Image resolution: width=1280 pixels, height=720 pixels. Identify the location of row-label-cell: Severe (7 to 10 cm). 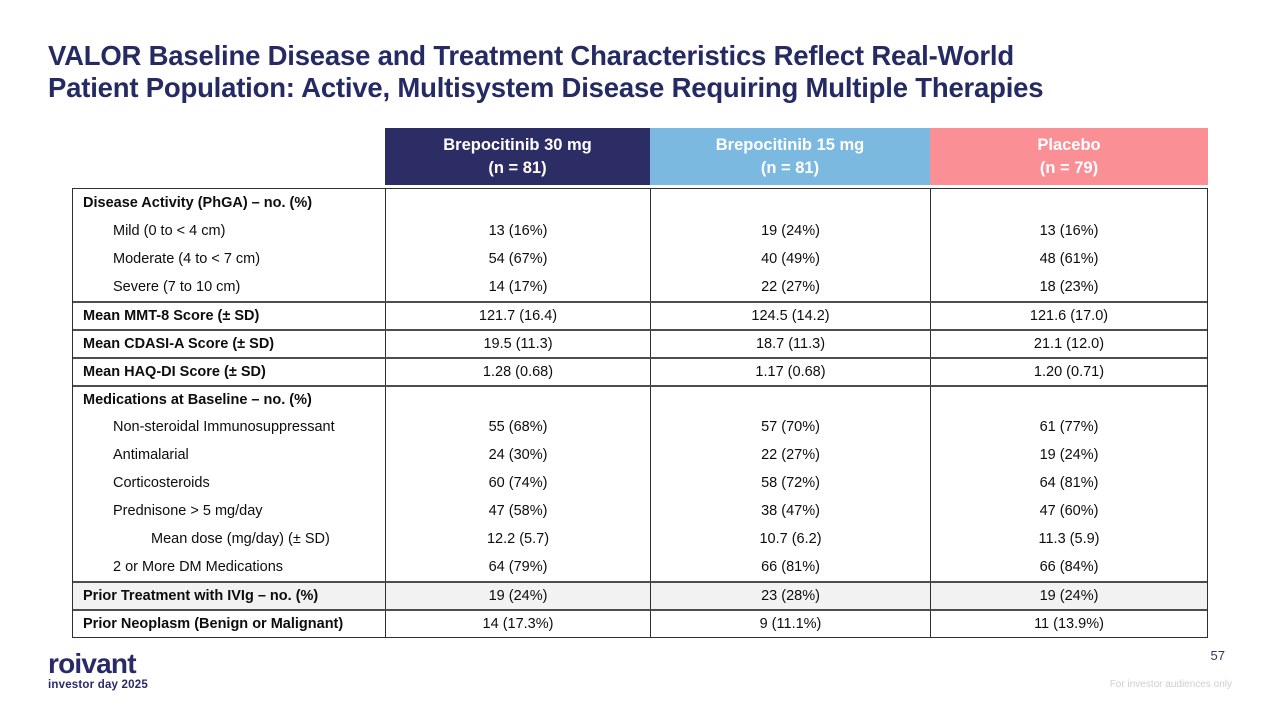
(229, 287).